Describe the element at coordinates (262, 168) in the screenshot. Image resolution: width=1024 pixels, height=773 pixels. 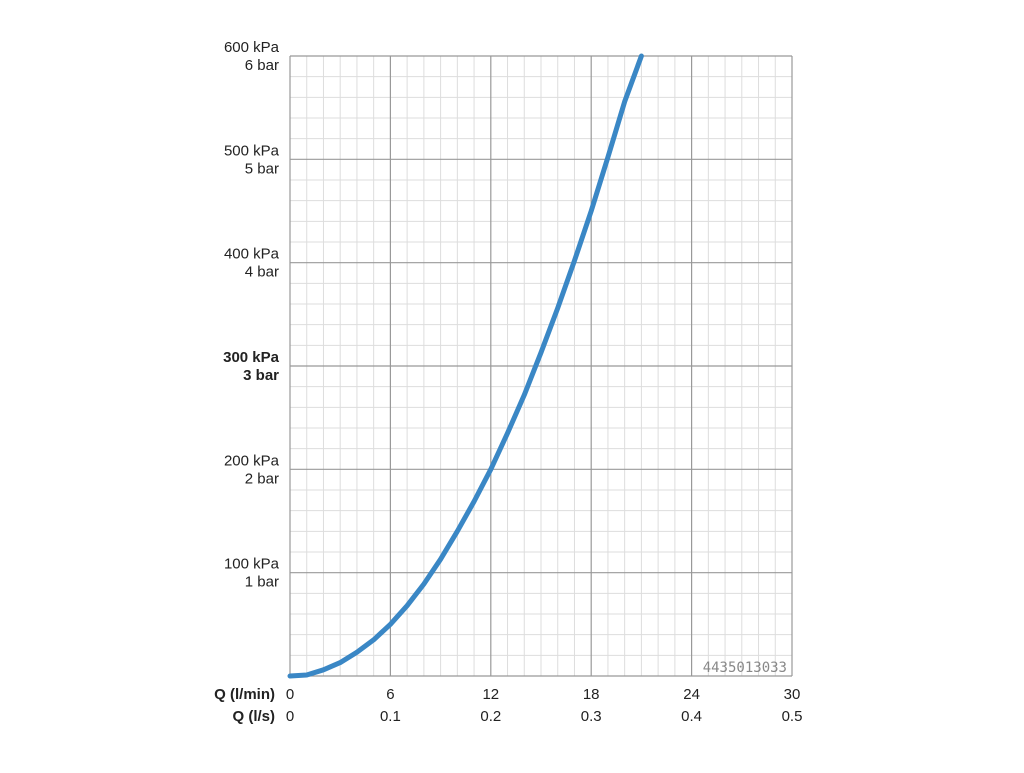
I see `y-tick-label-bar: 5 bar` at that location.